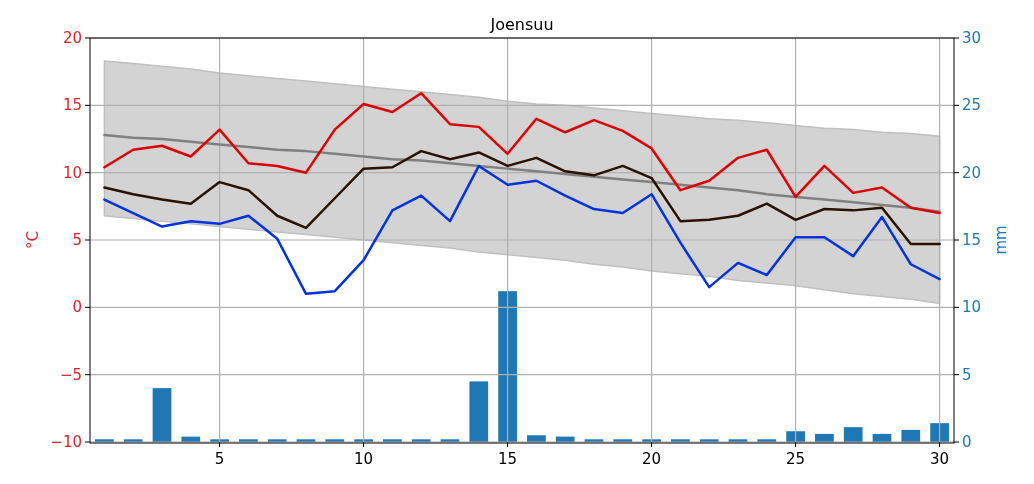  What do you see at coordinates (77, 307) in the screenshot?
I see `y-tick-label: 0` at bounding box center [77, 307].